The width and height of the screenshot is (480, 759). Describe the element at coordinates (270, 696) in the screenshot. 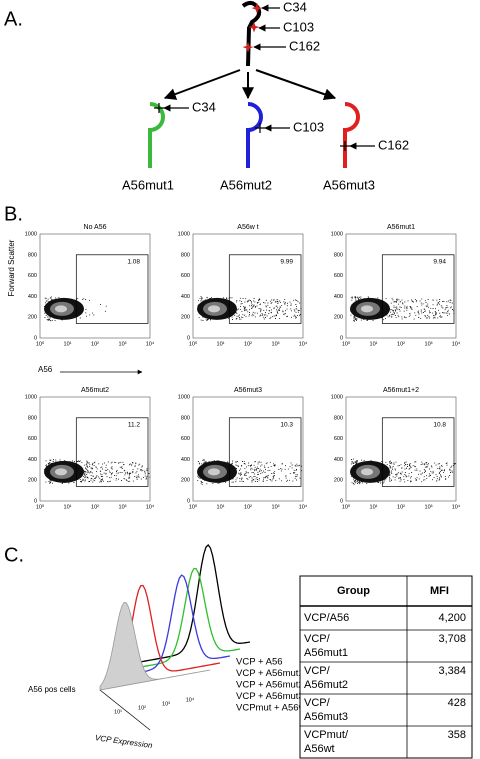

I see `legend-entry: VCP + A56mut3` at that location.